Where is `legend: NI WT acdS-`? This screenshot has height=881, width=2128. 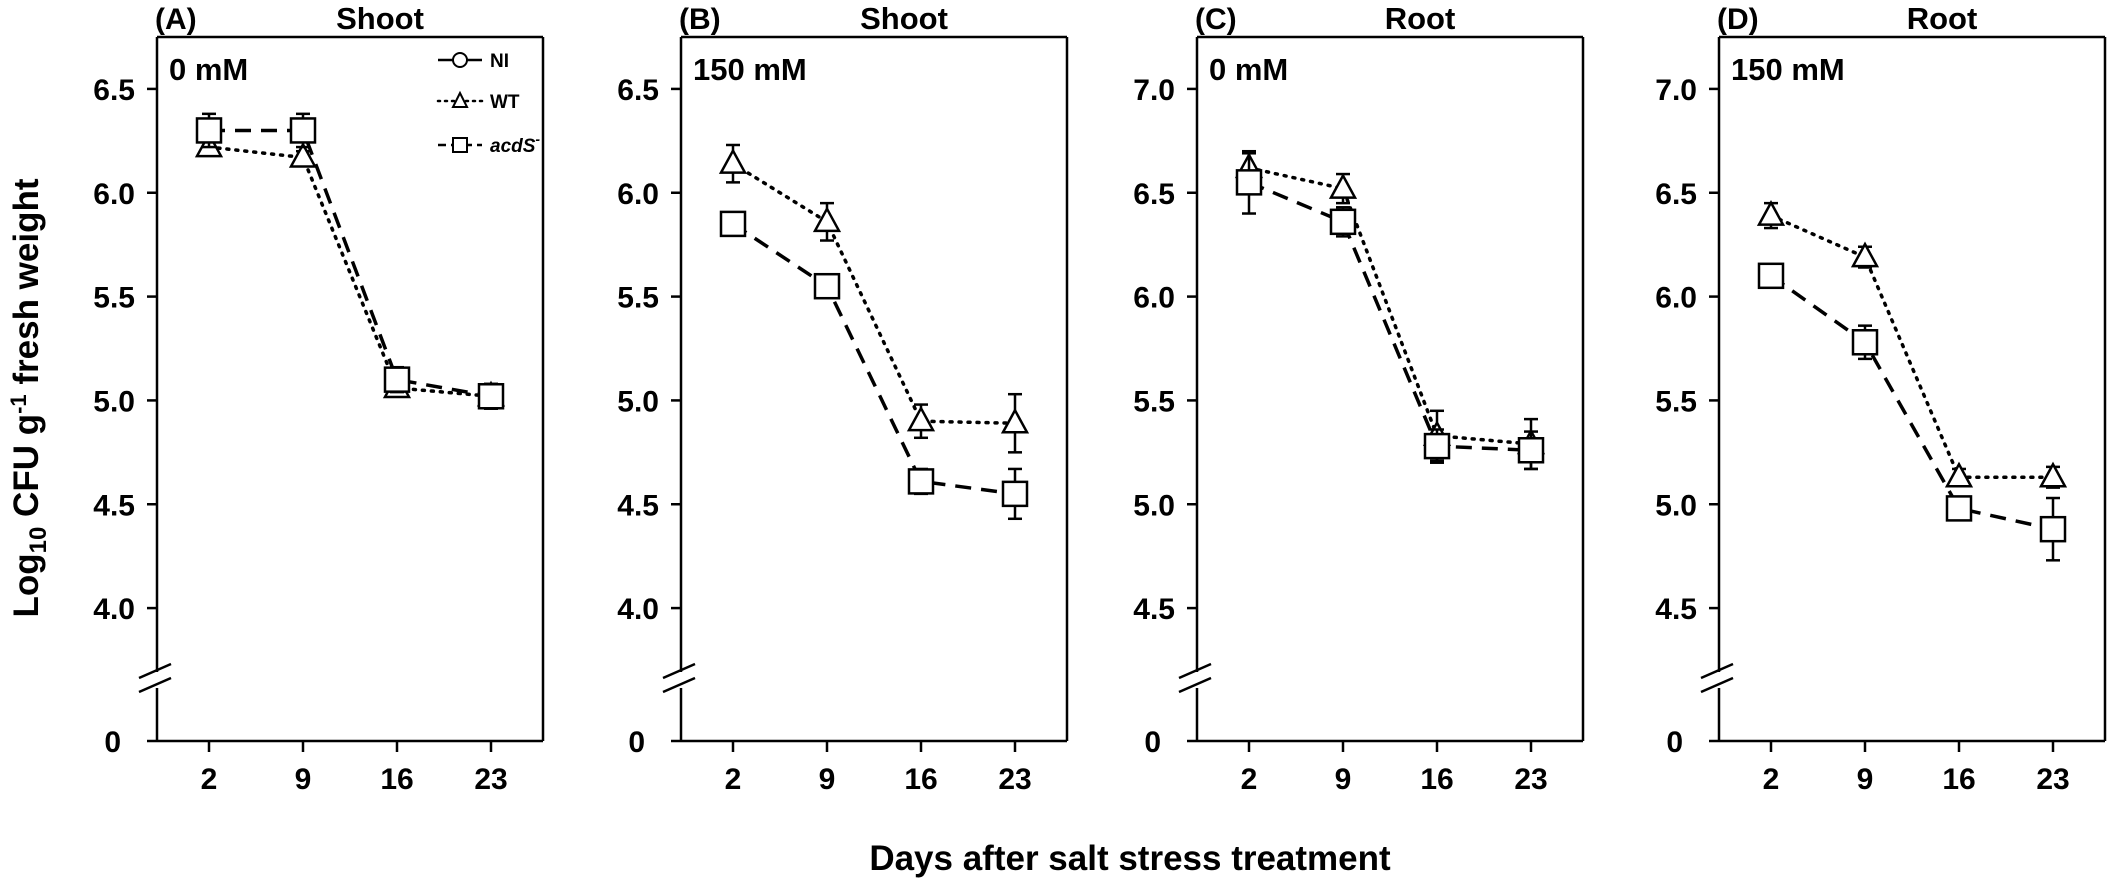 legend: NI WT acdS- is located at coordinates (488, 104).